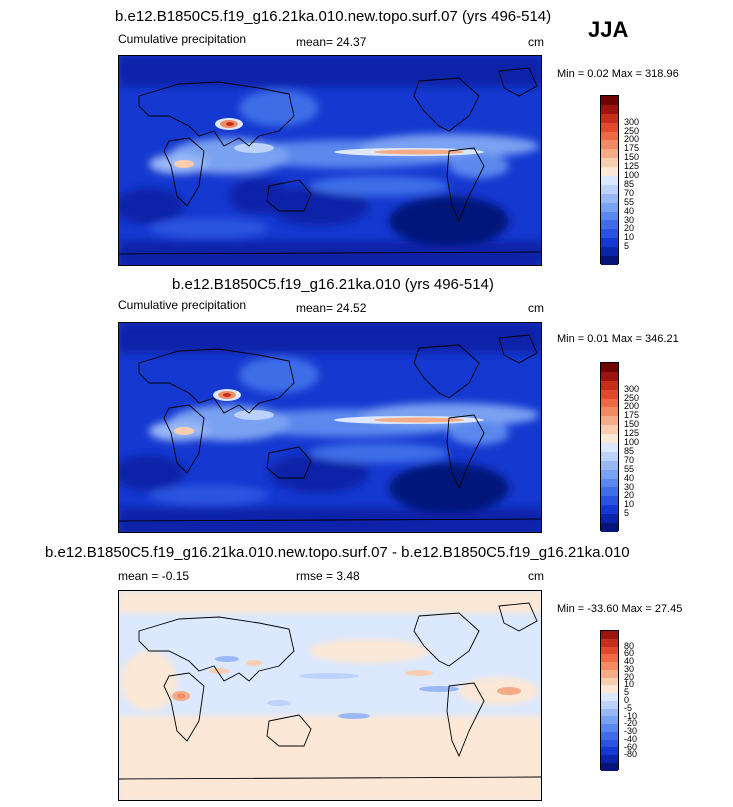 This screenshot has height=807, width=733. What do you see at coordinates (632, 139) in the screenshot?
I see `panel-1-colorbar-tick-label: 200` at bounding box center [632, 139].